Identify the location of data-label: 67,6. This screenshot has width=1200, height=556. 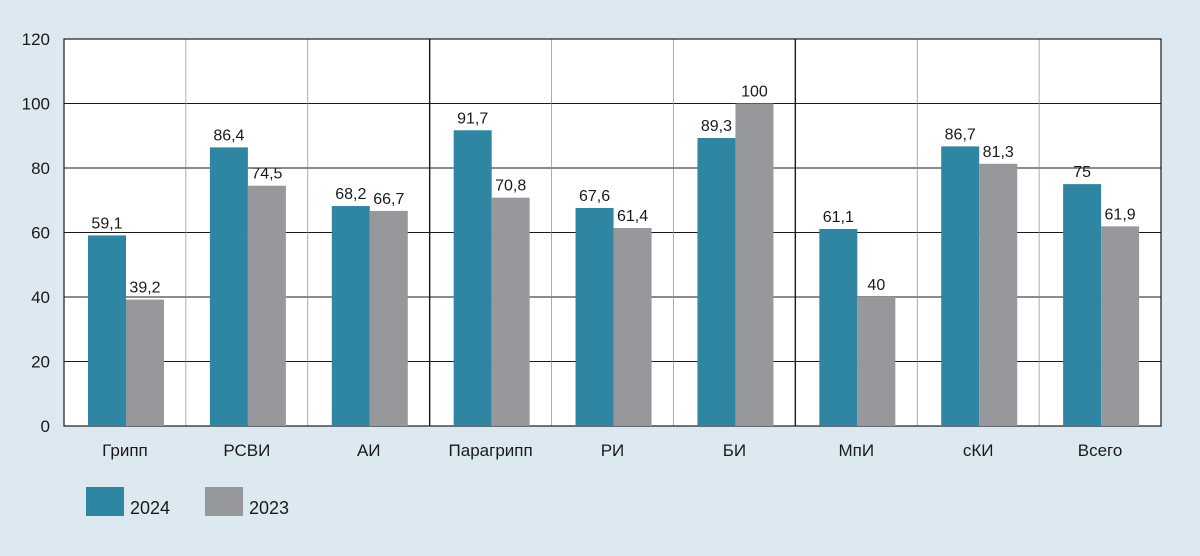
(594, 196).